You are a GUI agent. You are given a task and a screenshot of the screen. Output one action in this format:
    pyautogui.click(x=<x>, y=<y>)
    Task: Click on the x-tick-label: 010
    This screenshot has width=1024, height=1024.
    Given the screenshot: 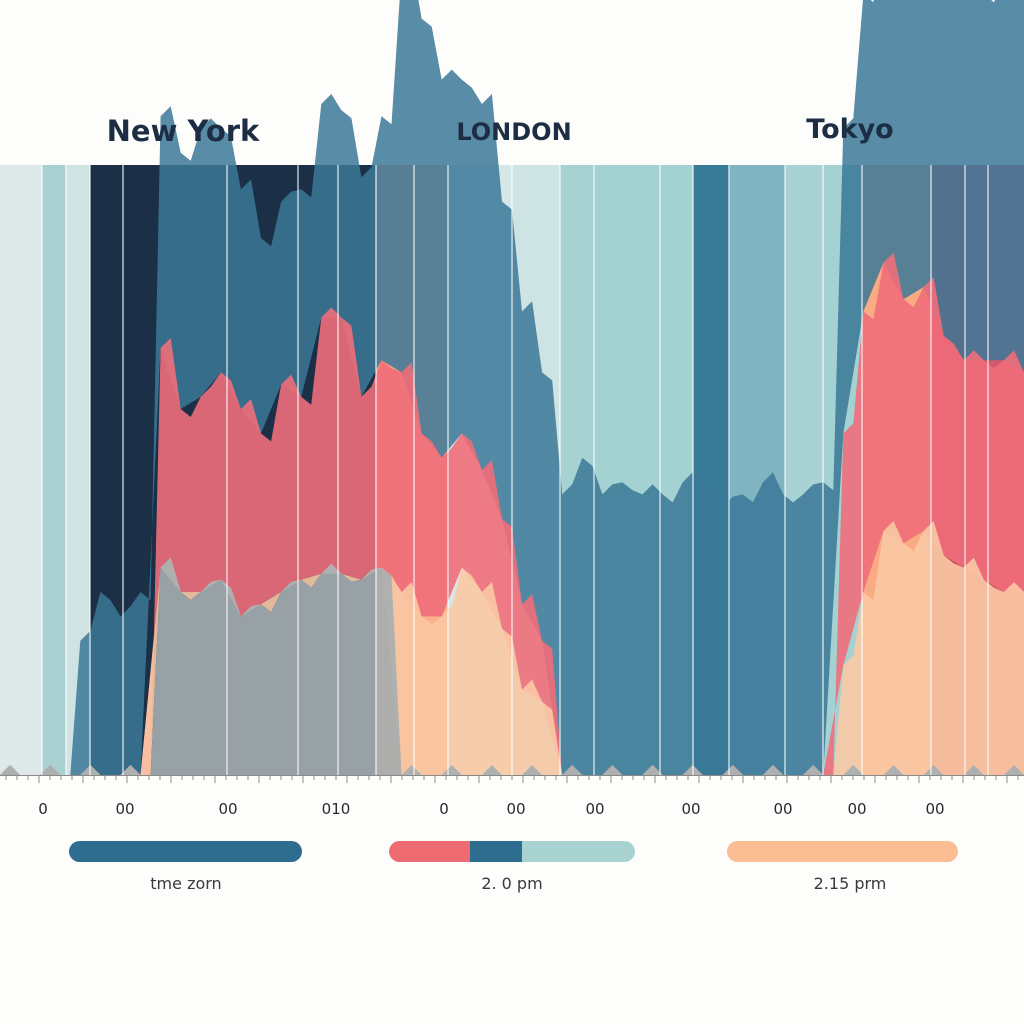 What is the action you would take?
    pyautogui.click(x=336, y=809)
    